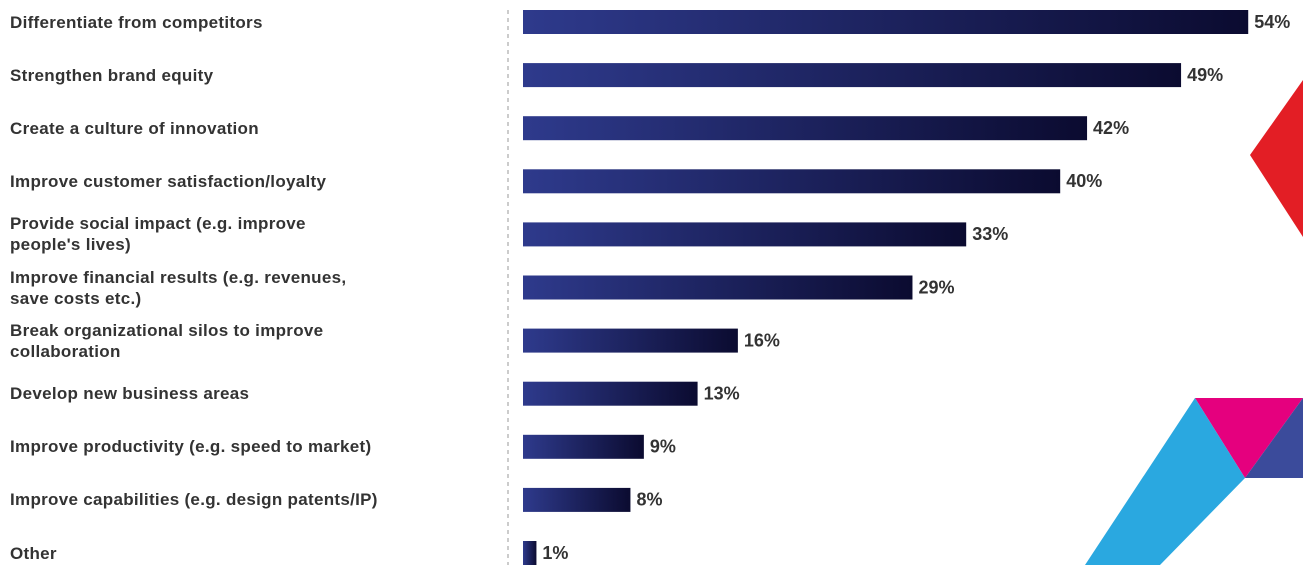  Describe the element at coordinates (112, 75) in the screenshot. I see `category-label: Strengthen brand equity` at that location.